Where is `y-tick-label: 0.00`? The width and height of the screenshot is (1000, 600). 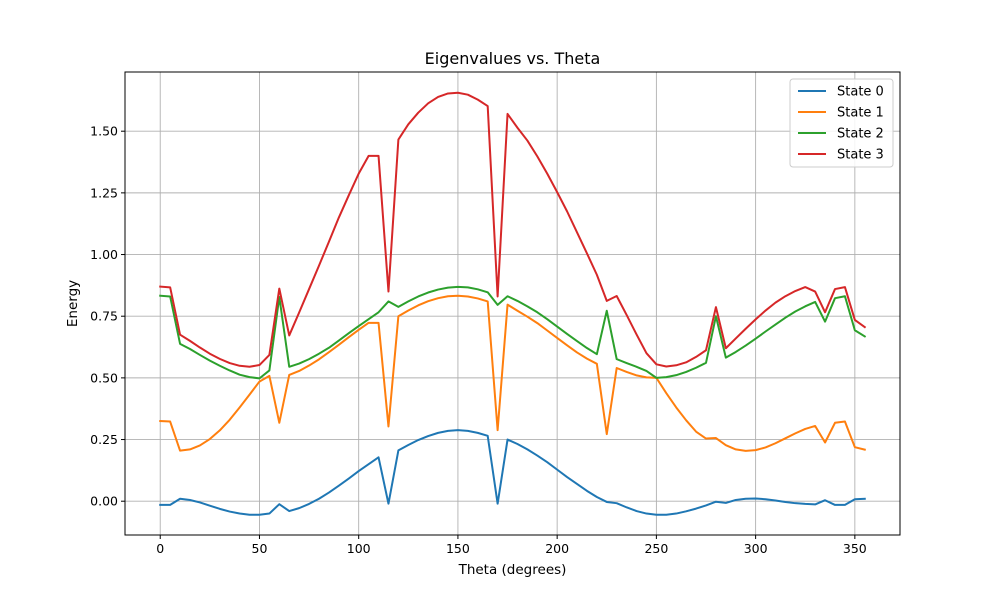
y-tick-label: 0.00 is located at coordinates (104, 501).